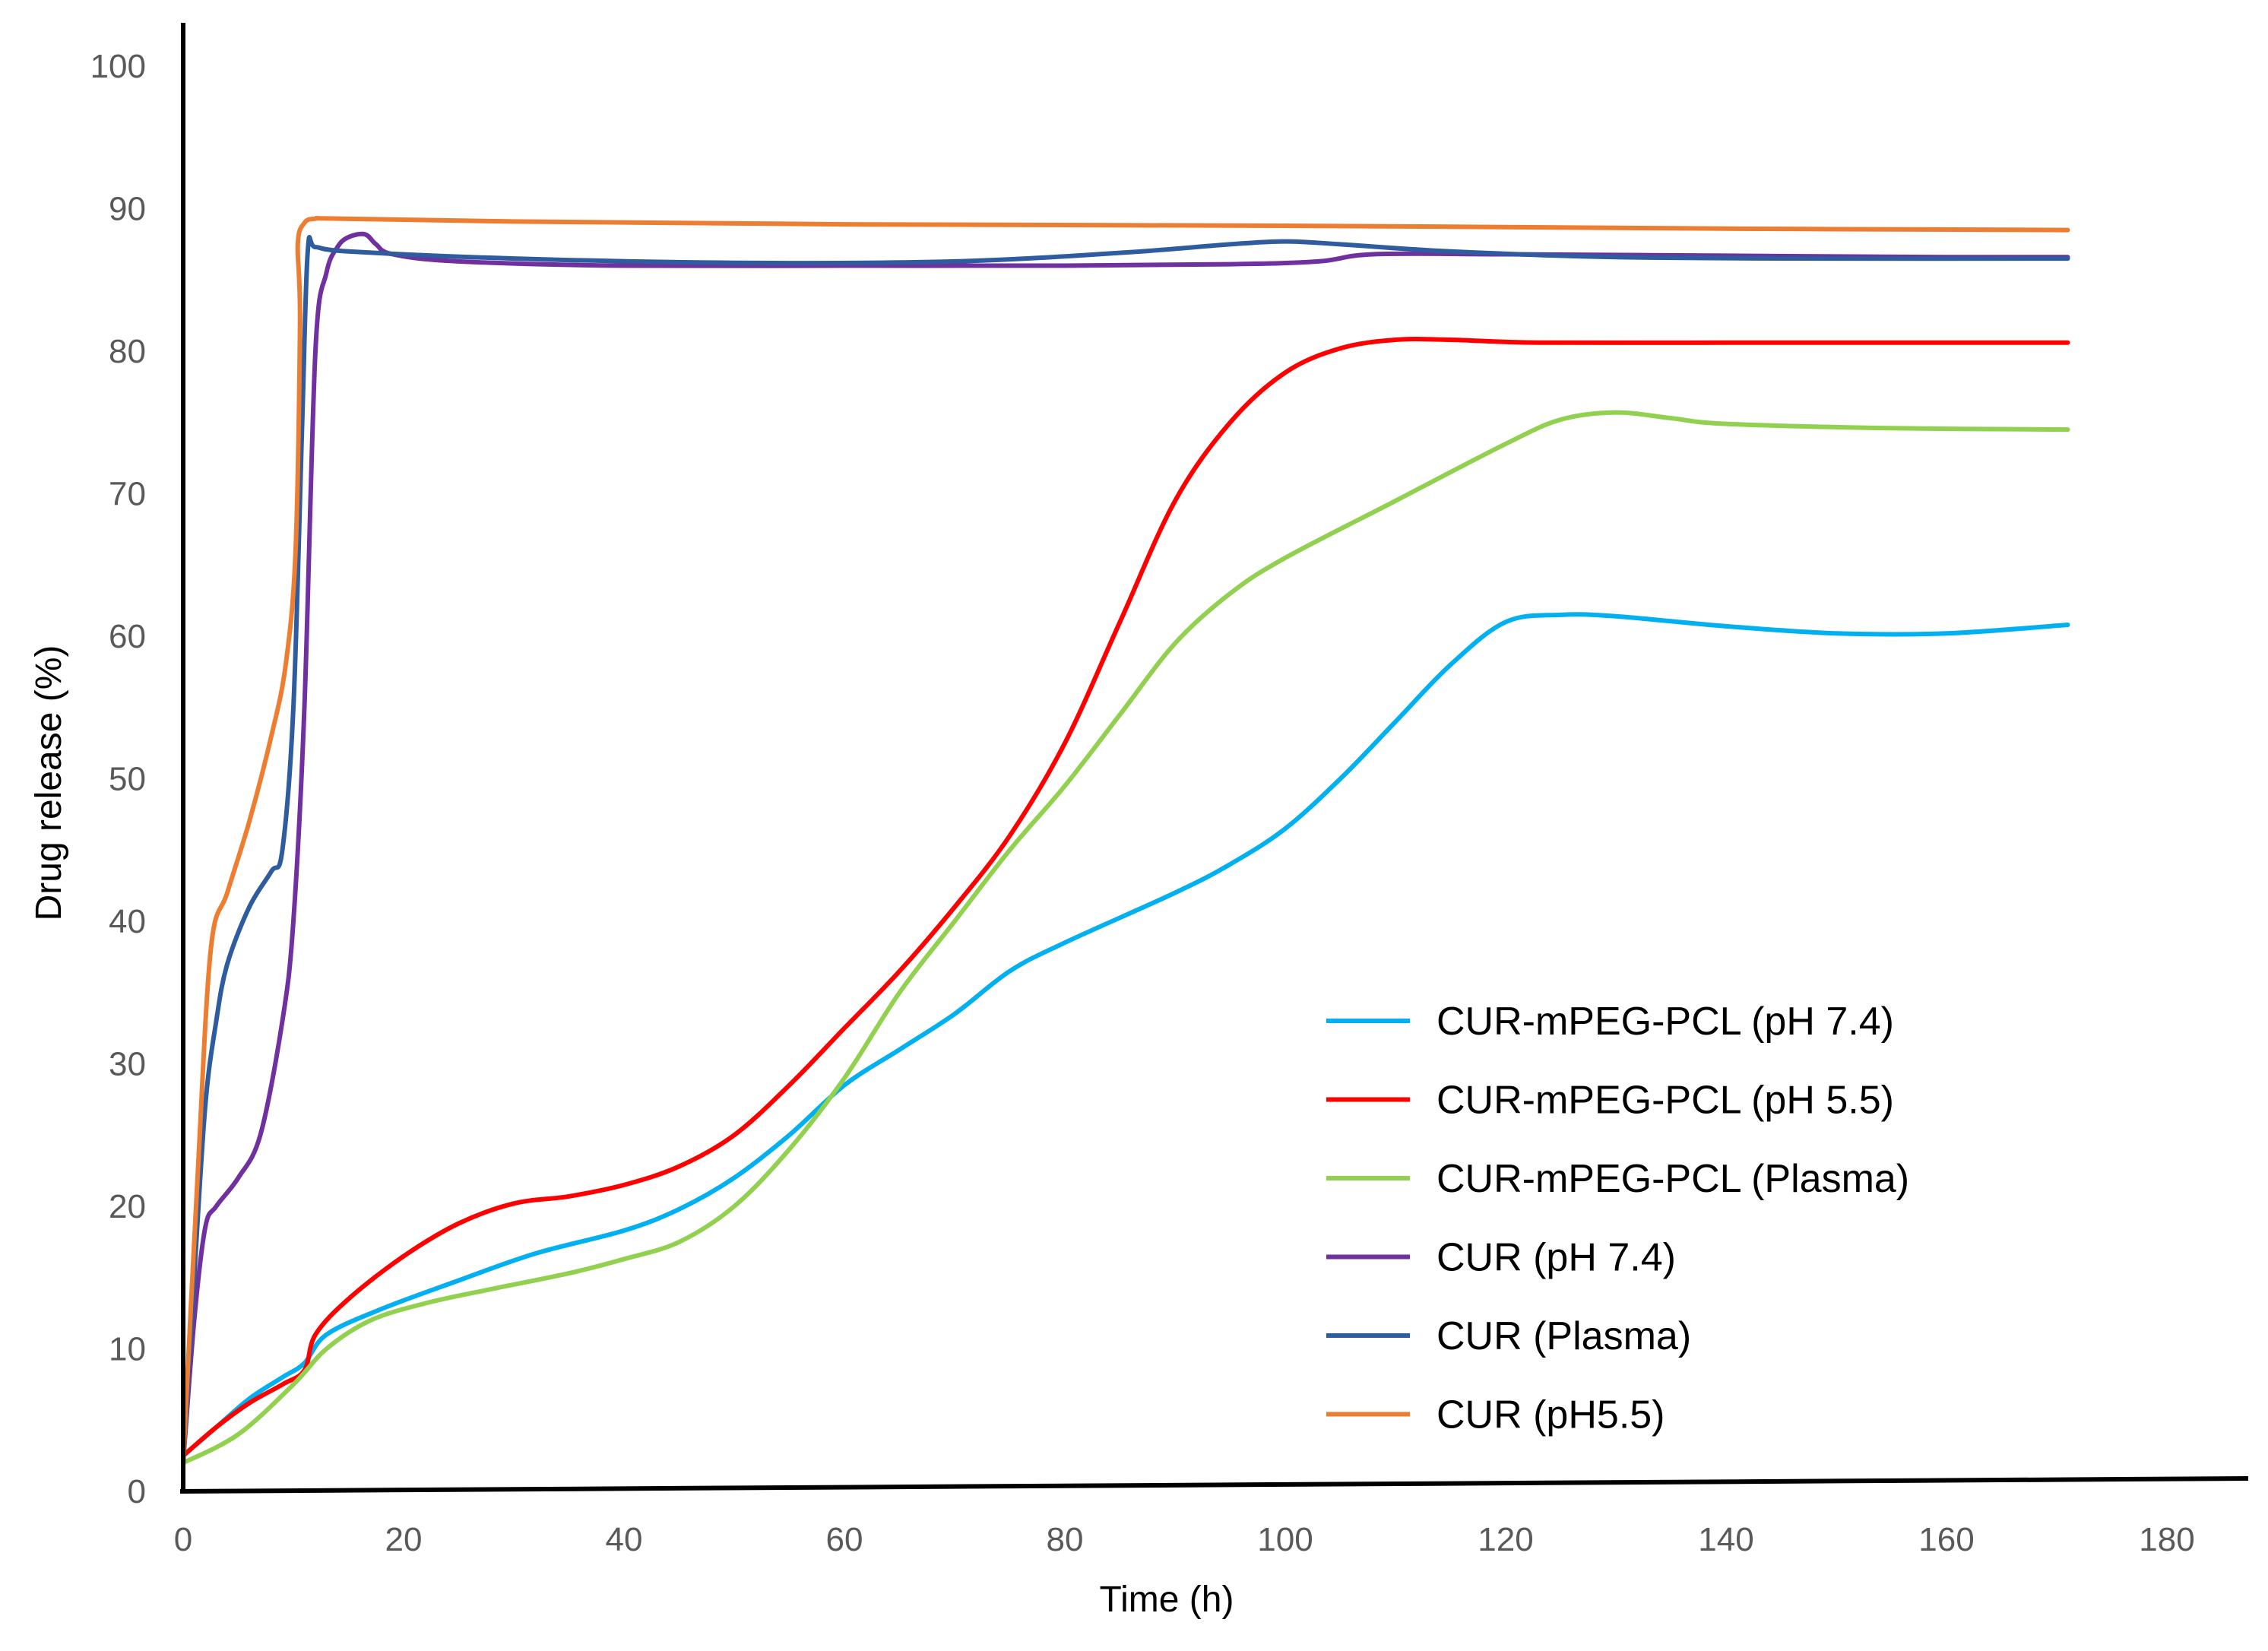 This screenshot has width=2268, height=1651. I want to click on legend-label-cur-mpeg-pcl-ph-7-4: CUR-mPEG-PCL (pH 7.4), so click(1665, 1022).